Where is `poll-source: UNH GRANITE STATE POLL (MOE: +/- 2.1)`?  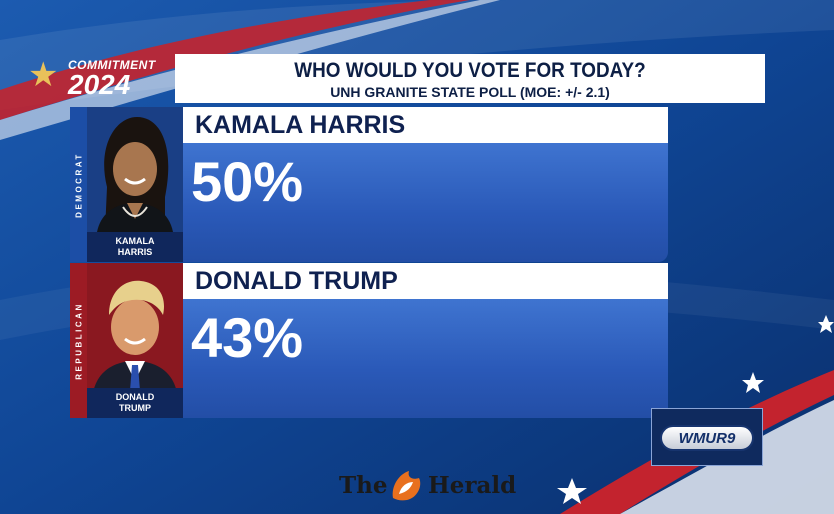
poll-source: UNH GRANITE STATE POLL (MOE: +/- 2.1) is located at coordinates (470, 92).